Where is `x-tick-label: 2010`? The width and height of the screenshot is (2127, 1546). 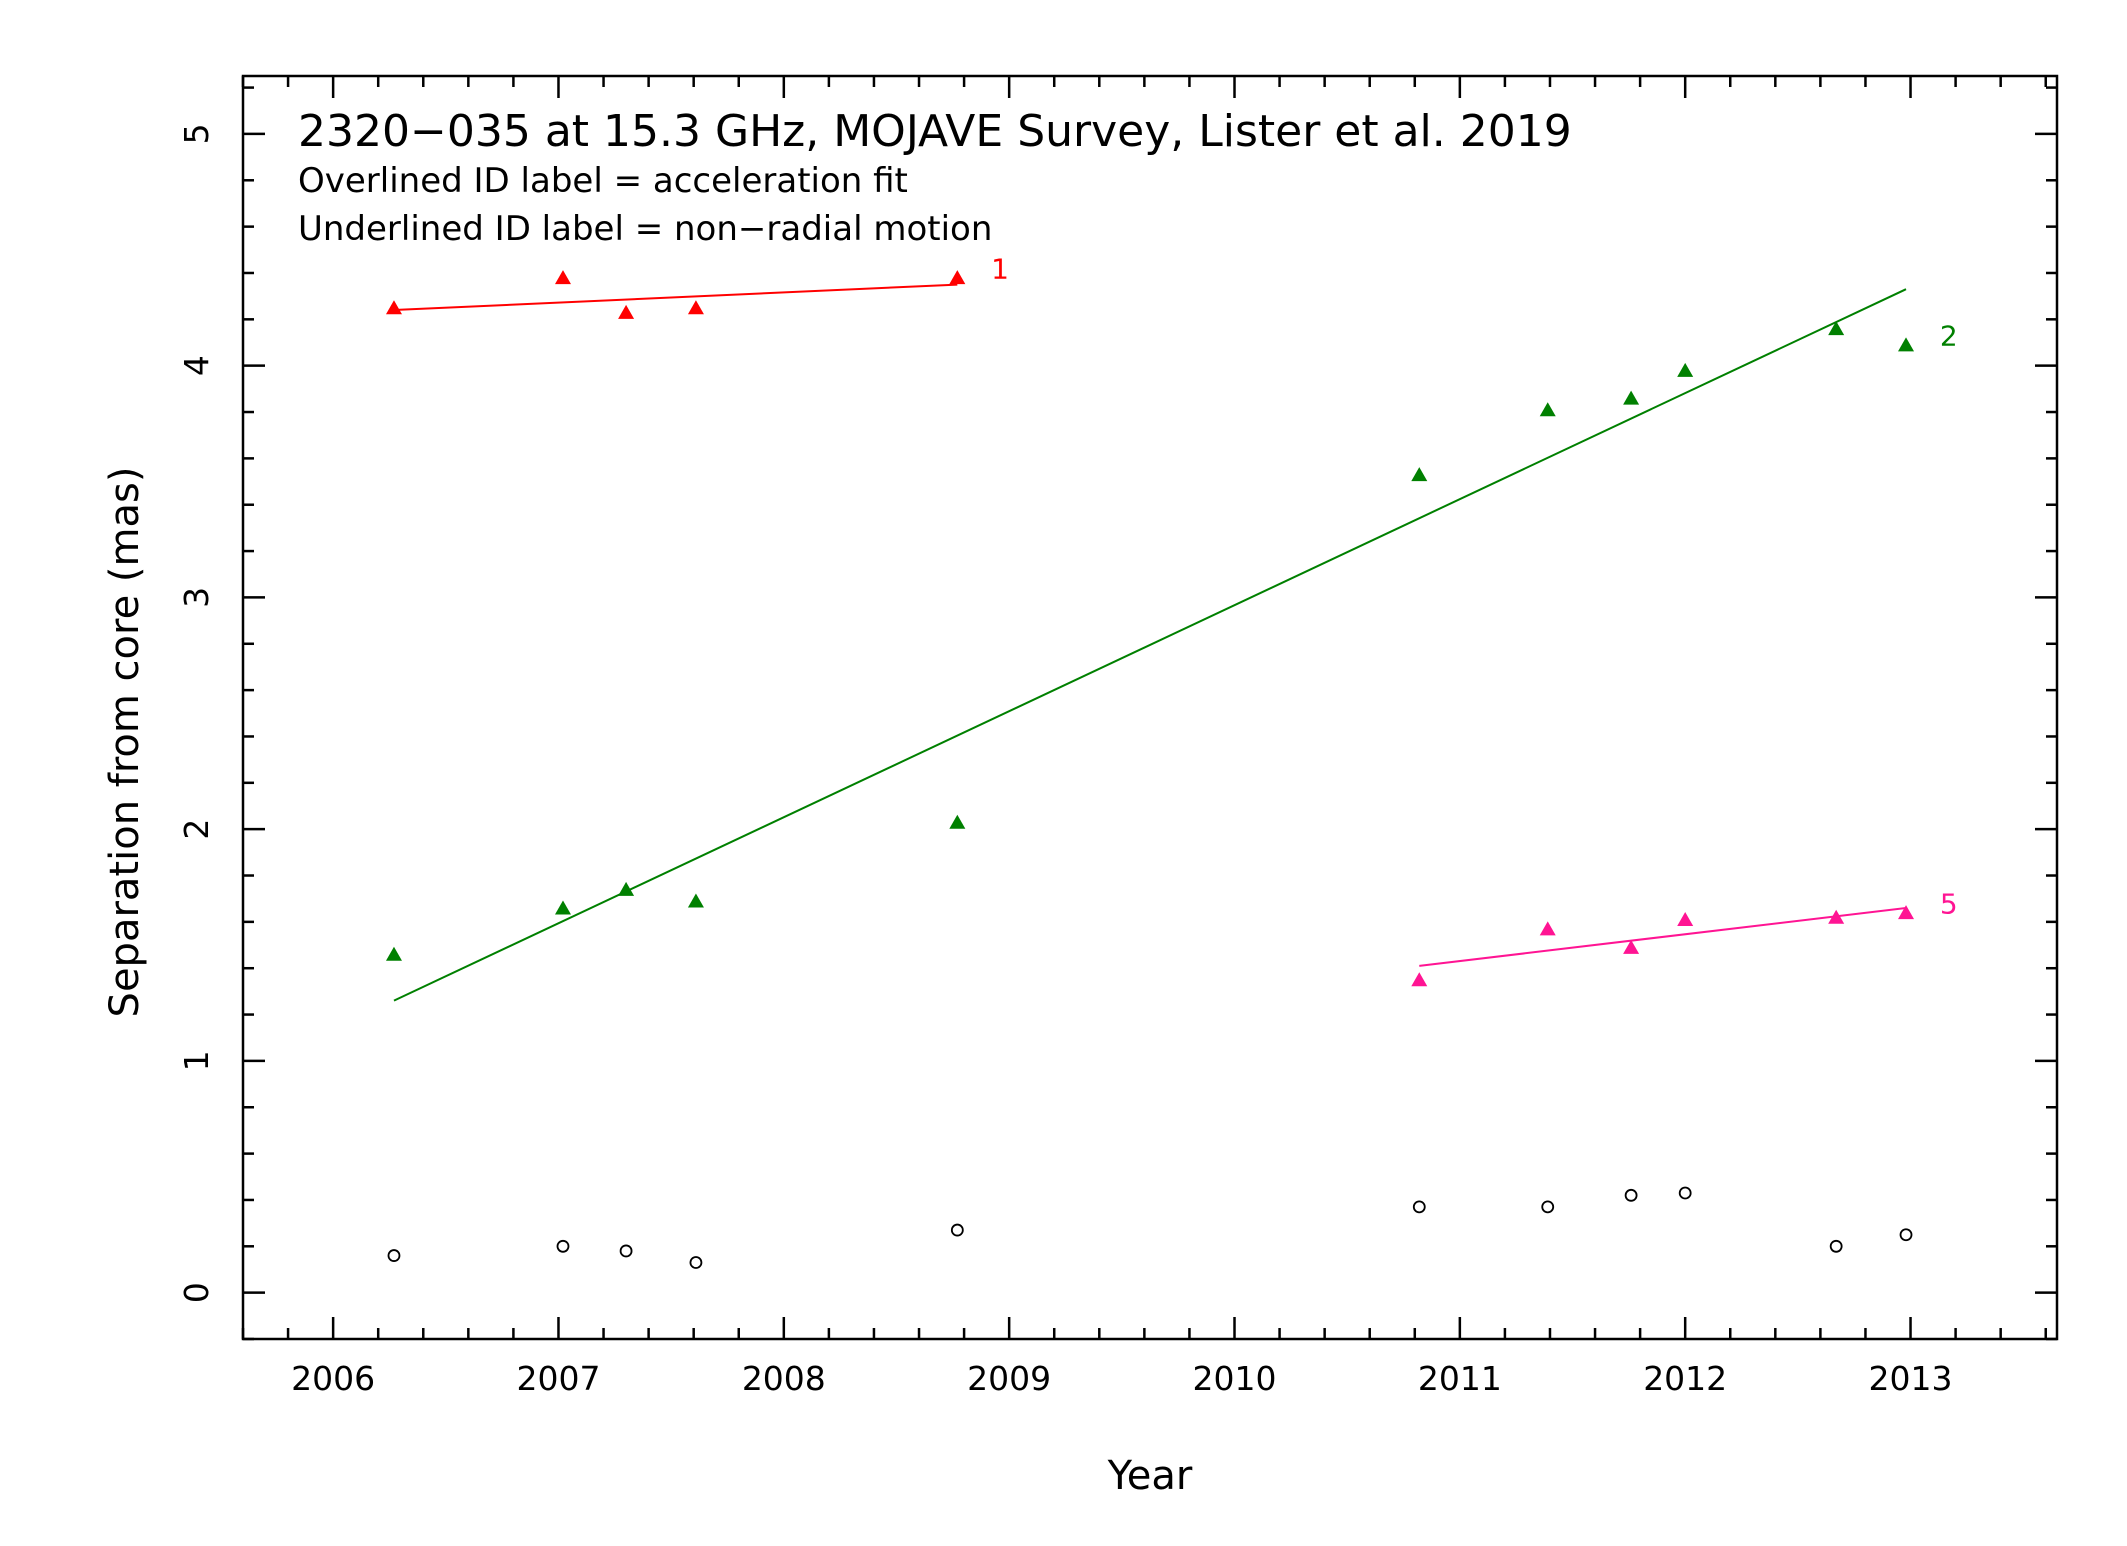
x-tick-label: 2010 is located at coordinates (1235, 1378).